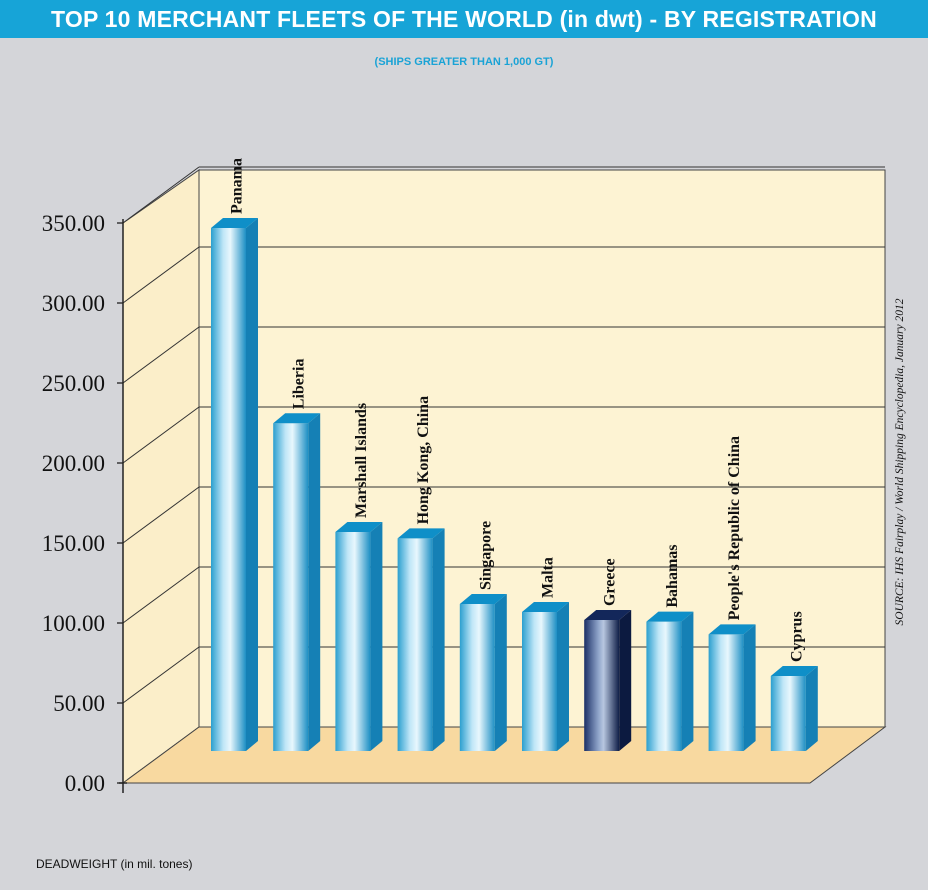 This screenshot has width=928, height=890. I want to click on y-tick-label: 350.00, so click(73, 223).